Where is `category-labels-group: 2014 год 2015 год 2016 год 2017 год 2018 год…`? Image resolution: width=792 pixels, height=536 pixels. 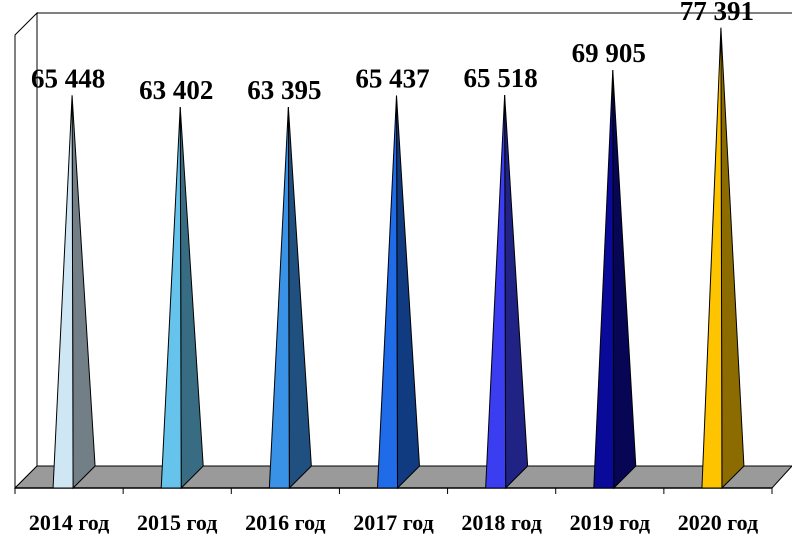
category-labels-group: 2014 год 2015 год 2016 год 2017 год 2018 год… is located at coordinates (393, 522).